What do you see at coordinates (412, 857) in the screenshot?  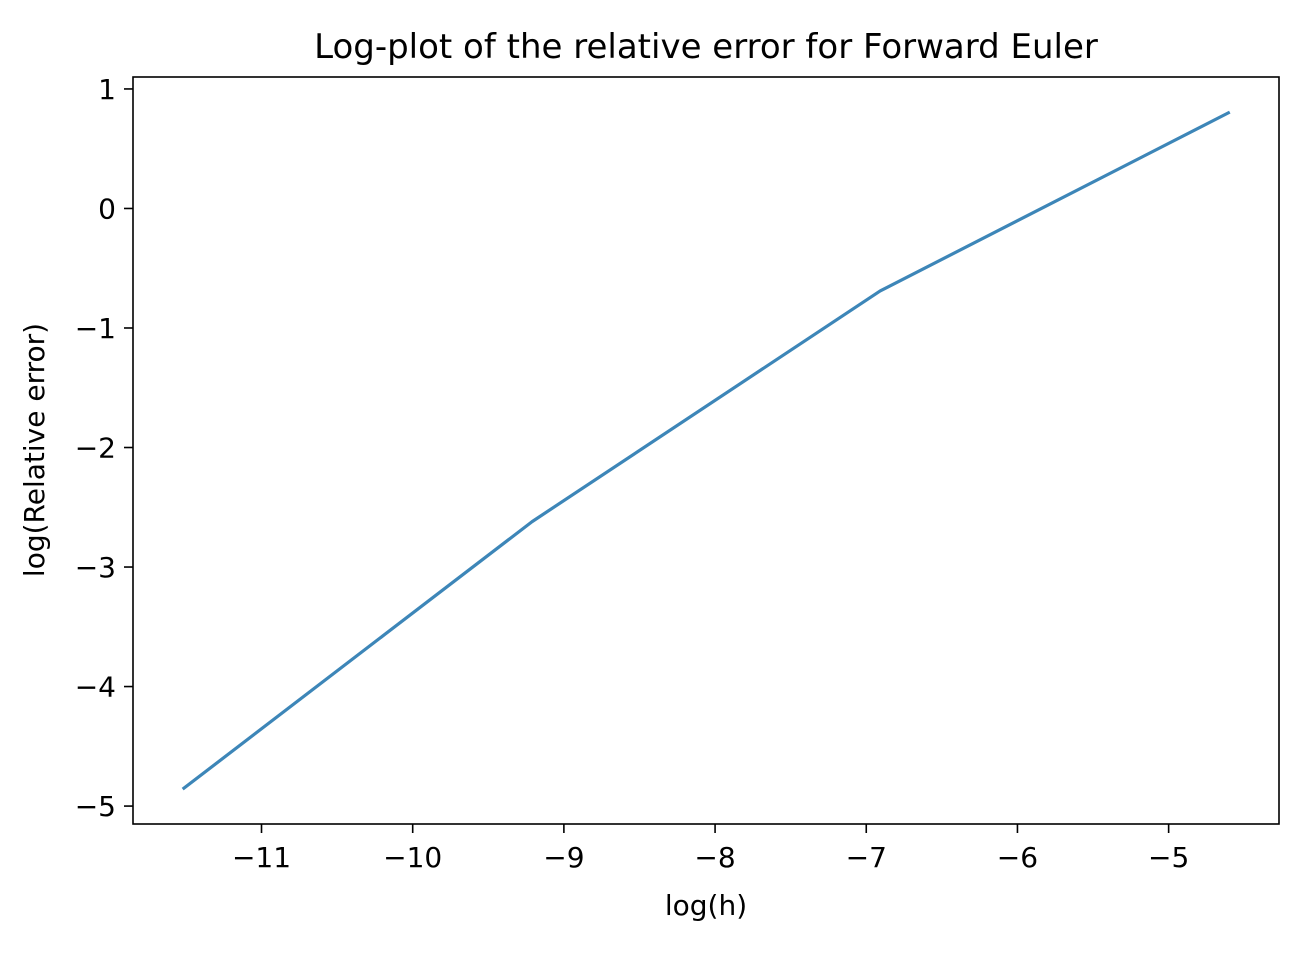 I see `x-tick-label: −10` at bounding box center [412, 857].